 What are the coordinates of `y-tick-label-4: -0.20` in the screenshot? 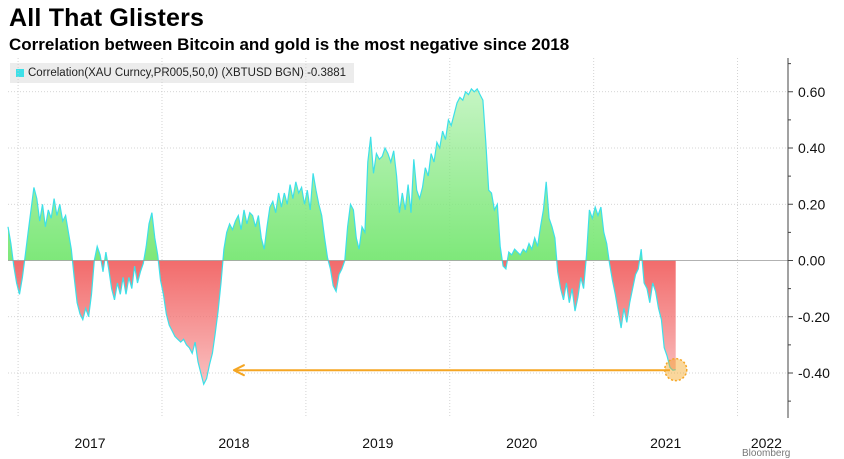 It's located at (814, 317).